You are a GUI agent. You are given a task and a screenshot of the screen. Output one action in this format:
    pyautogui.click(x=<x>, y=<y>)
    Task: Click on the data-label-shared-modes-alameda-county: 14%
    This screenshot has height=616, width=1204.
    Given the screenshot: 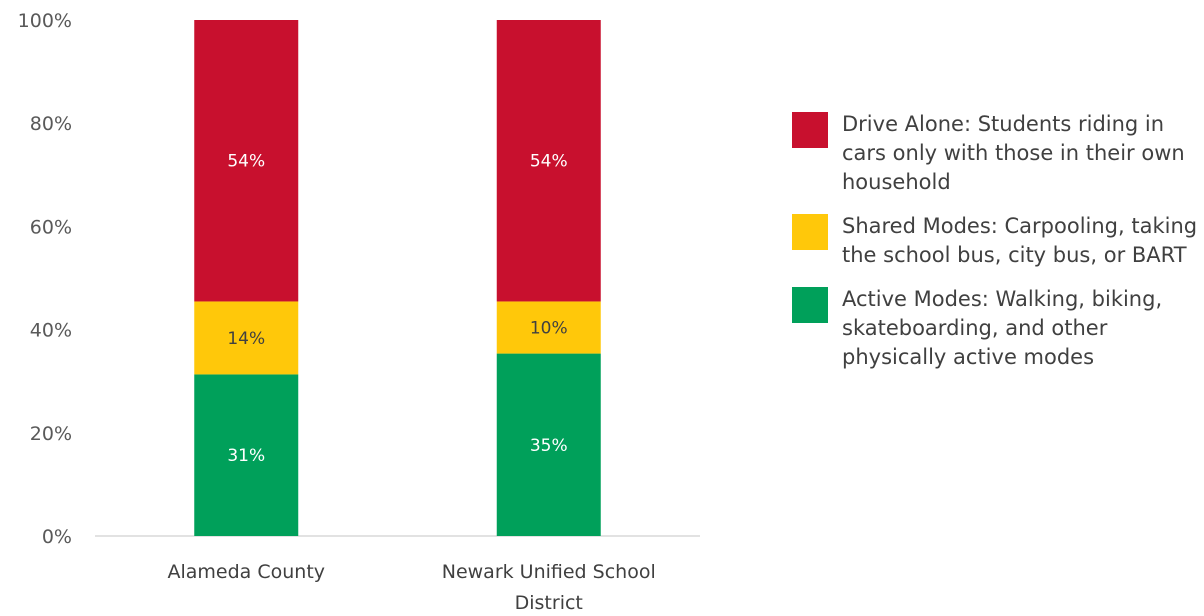 What is the action you would take?
    pyautogui.click(x=246, y=339)
    